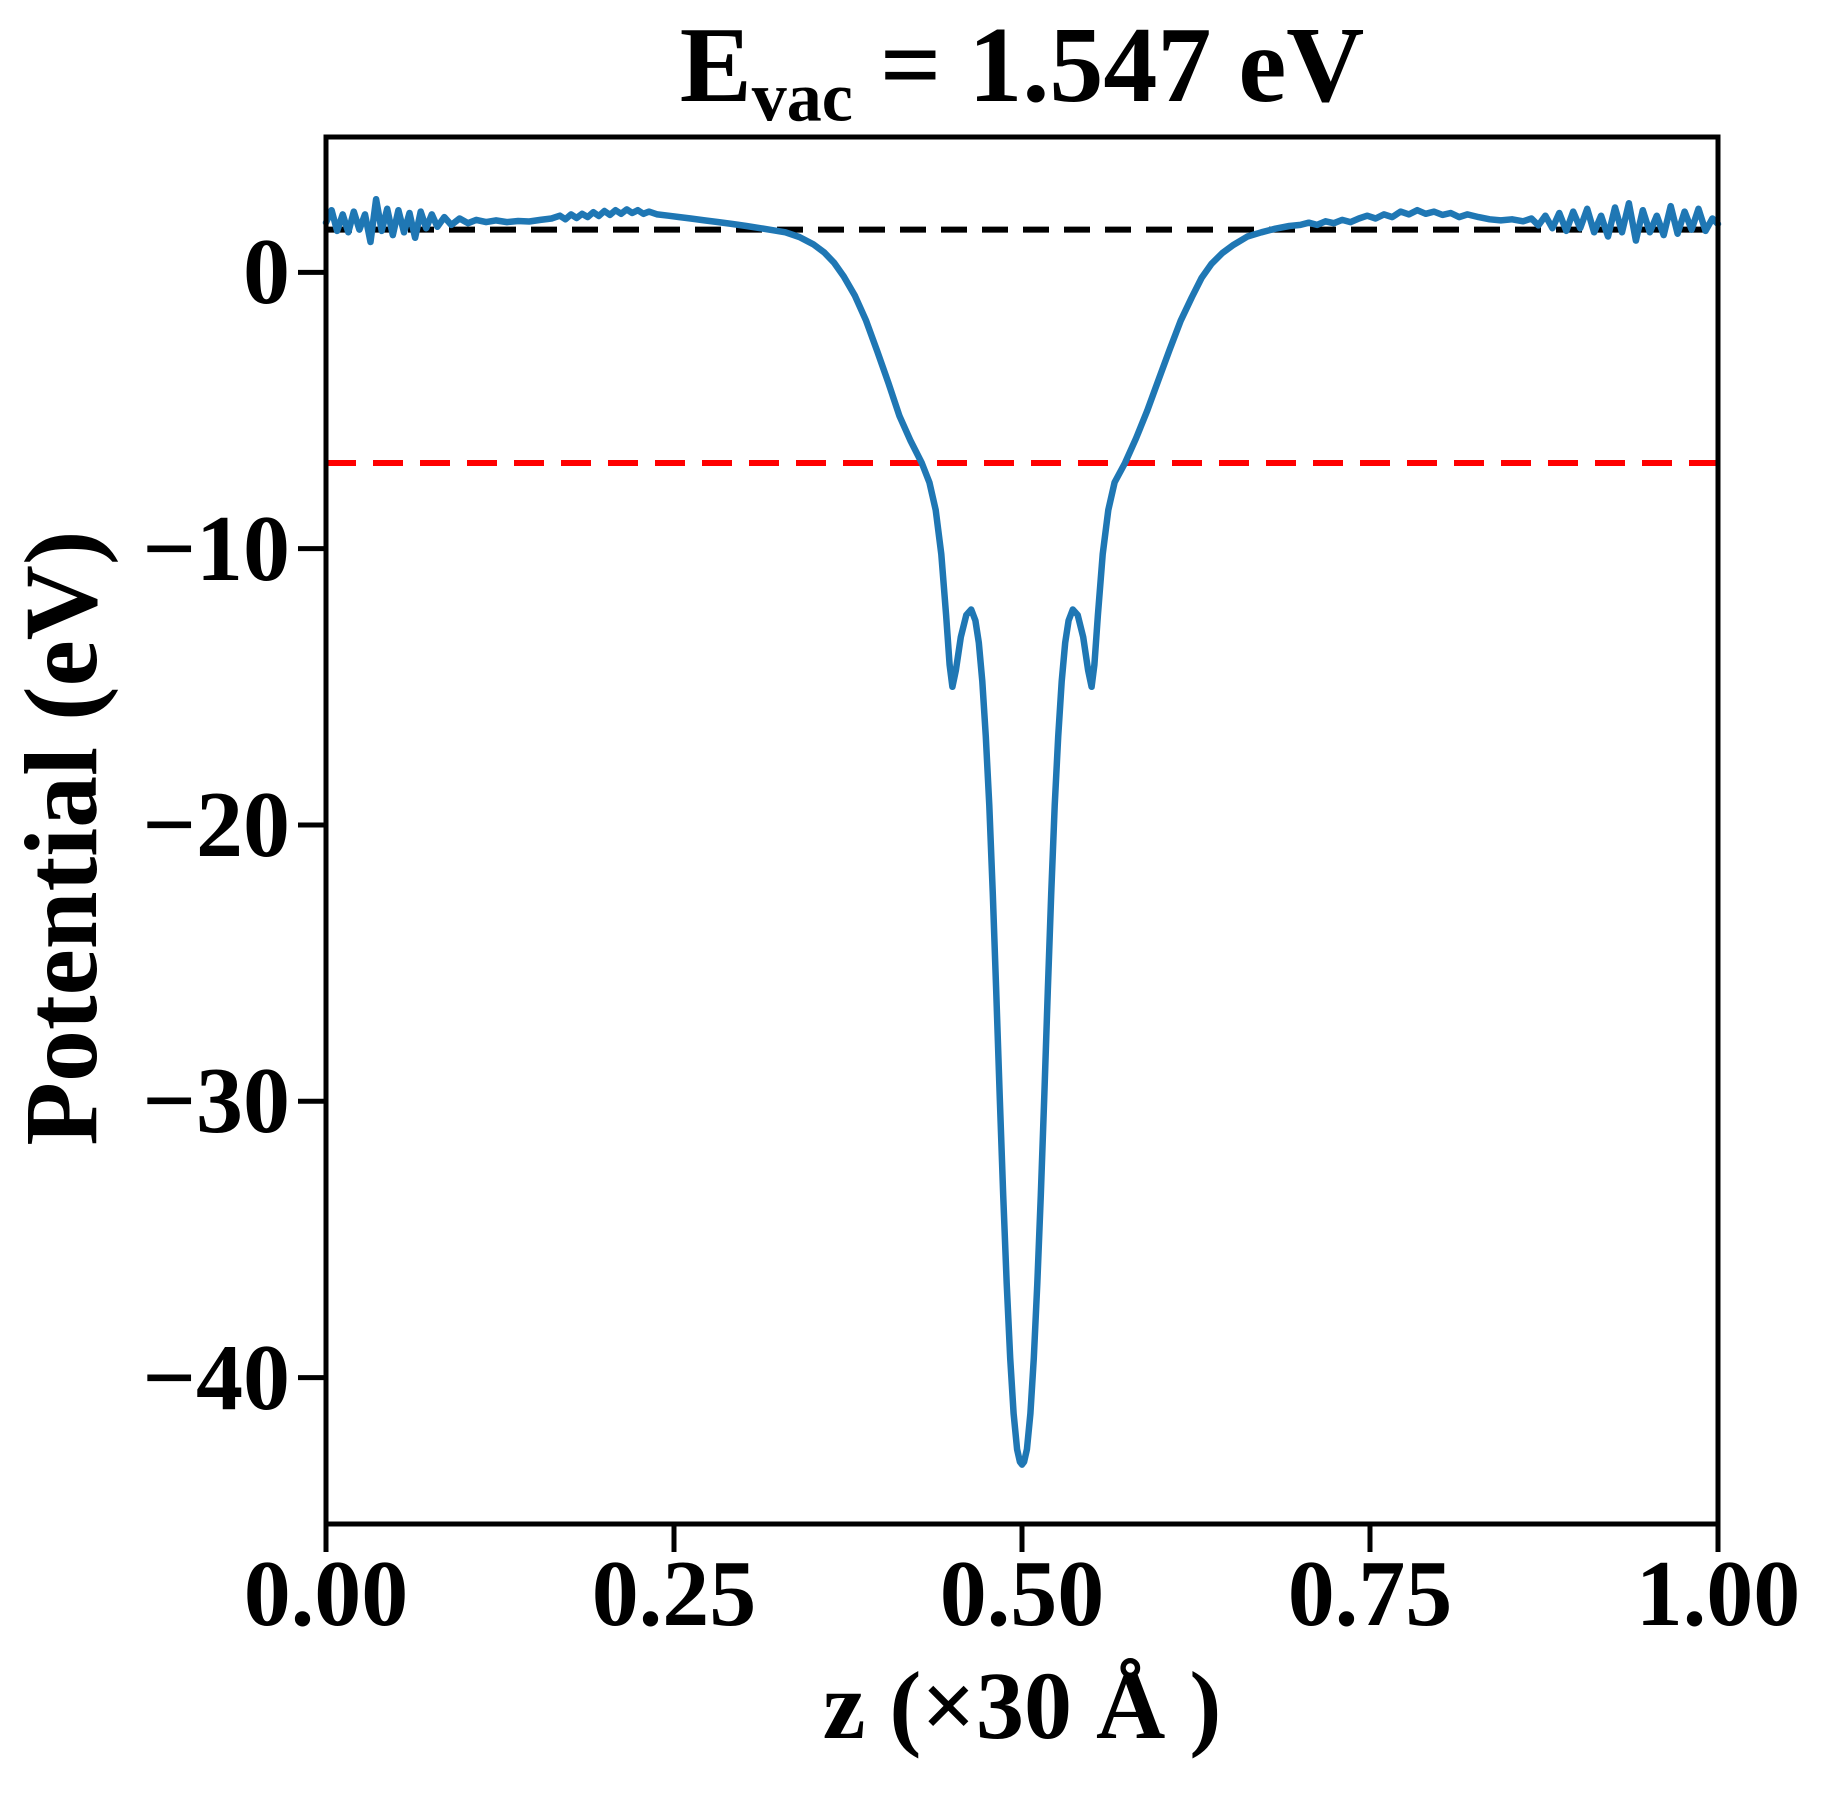 This screenshot has height=1794, width=1833. What do you see at coordinates (216, 824) in the screenshot?
I see `y-tick-label: −20` at bounding box center [216, 824].